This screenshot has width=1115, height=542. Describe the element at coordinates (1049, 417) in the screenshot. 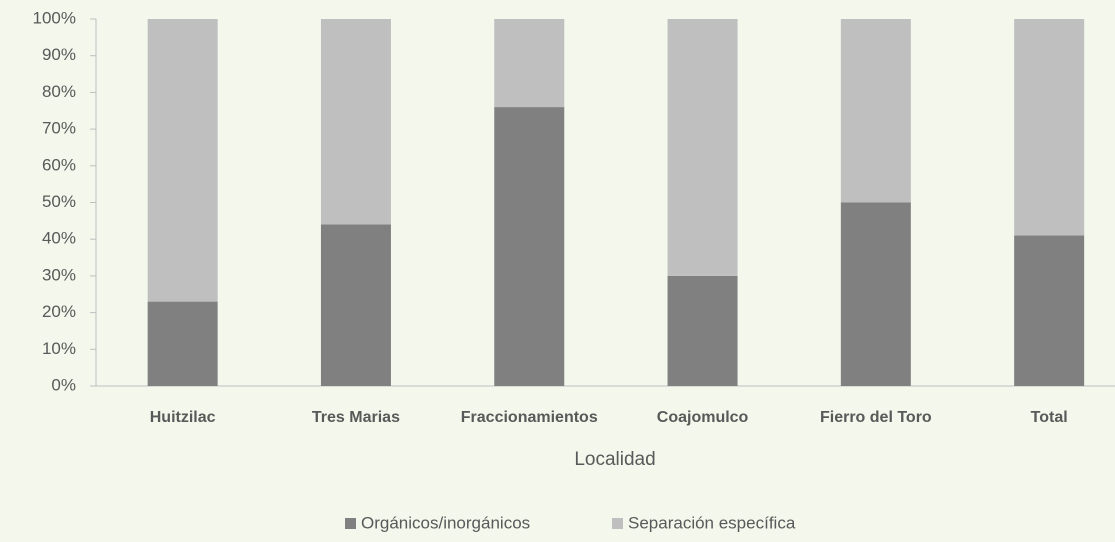

I see `x-tick-label: Total` at that location.